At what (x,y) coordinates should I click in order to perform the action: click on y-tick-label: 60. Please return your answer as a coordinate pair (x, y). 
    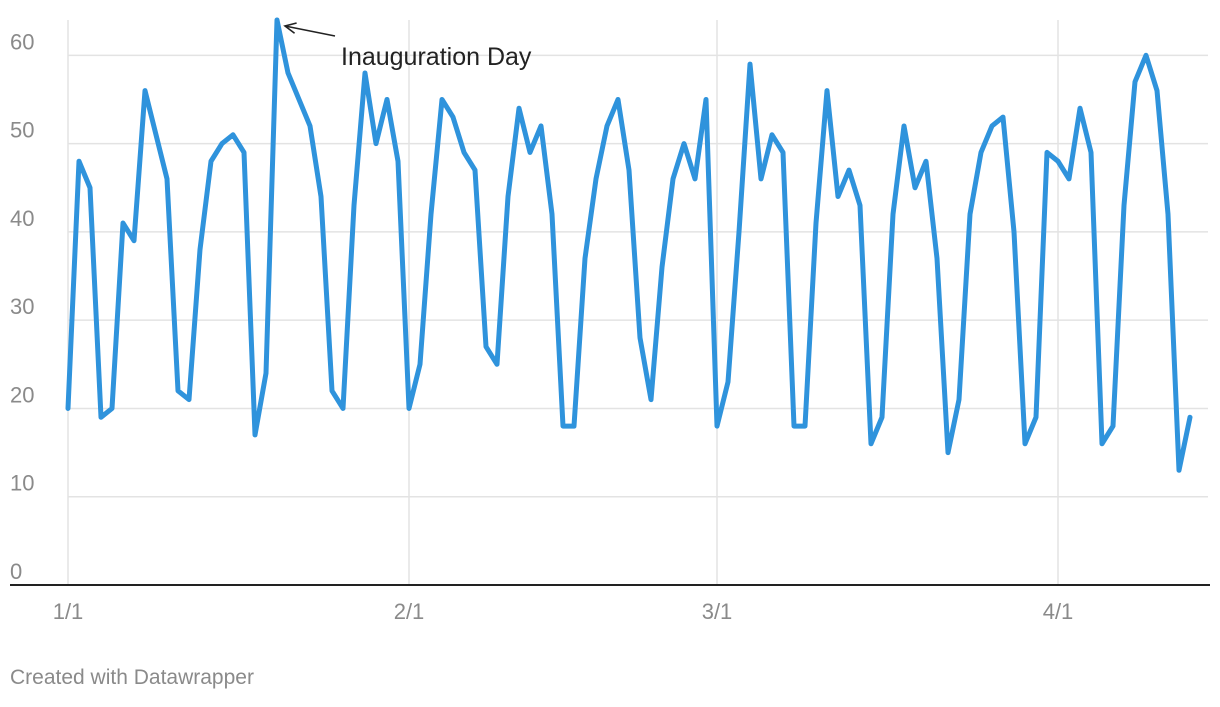
    Looking at the image, I should click on (22, 41).